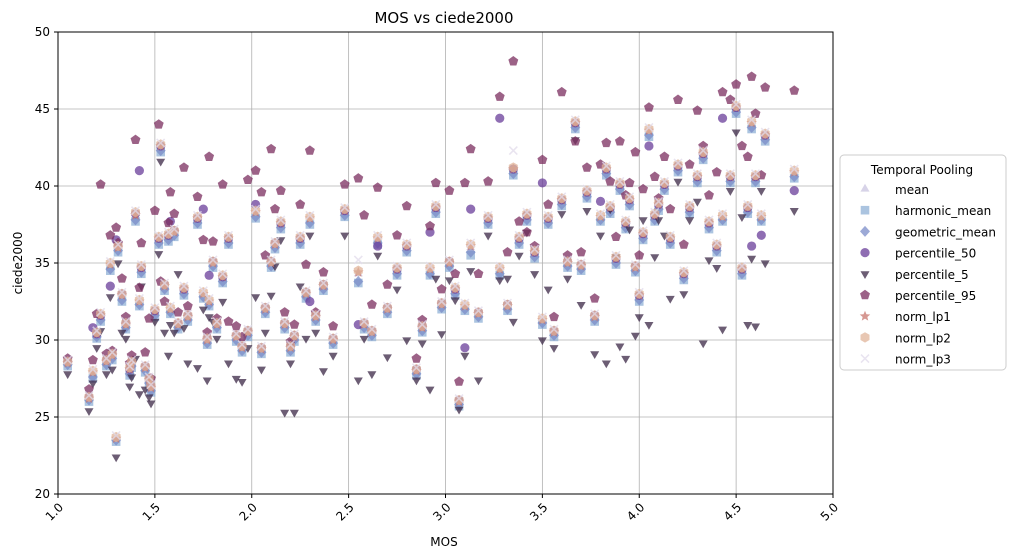  I want to click on y-tick-label: 50, so click(42, 32).